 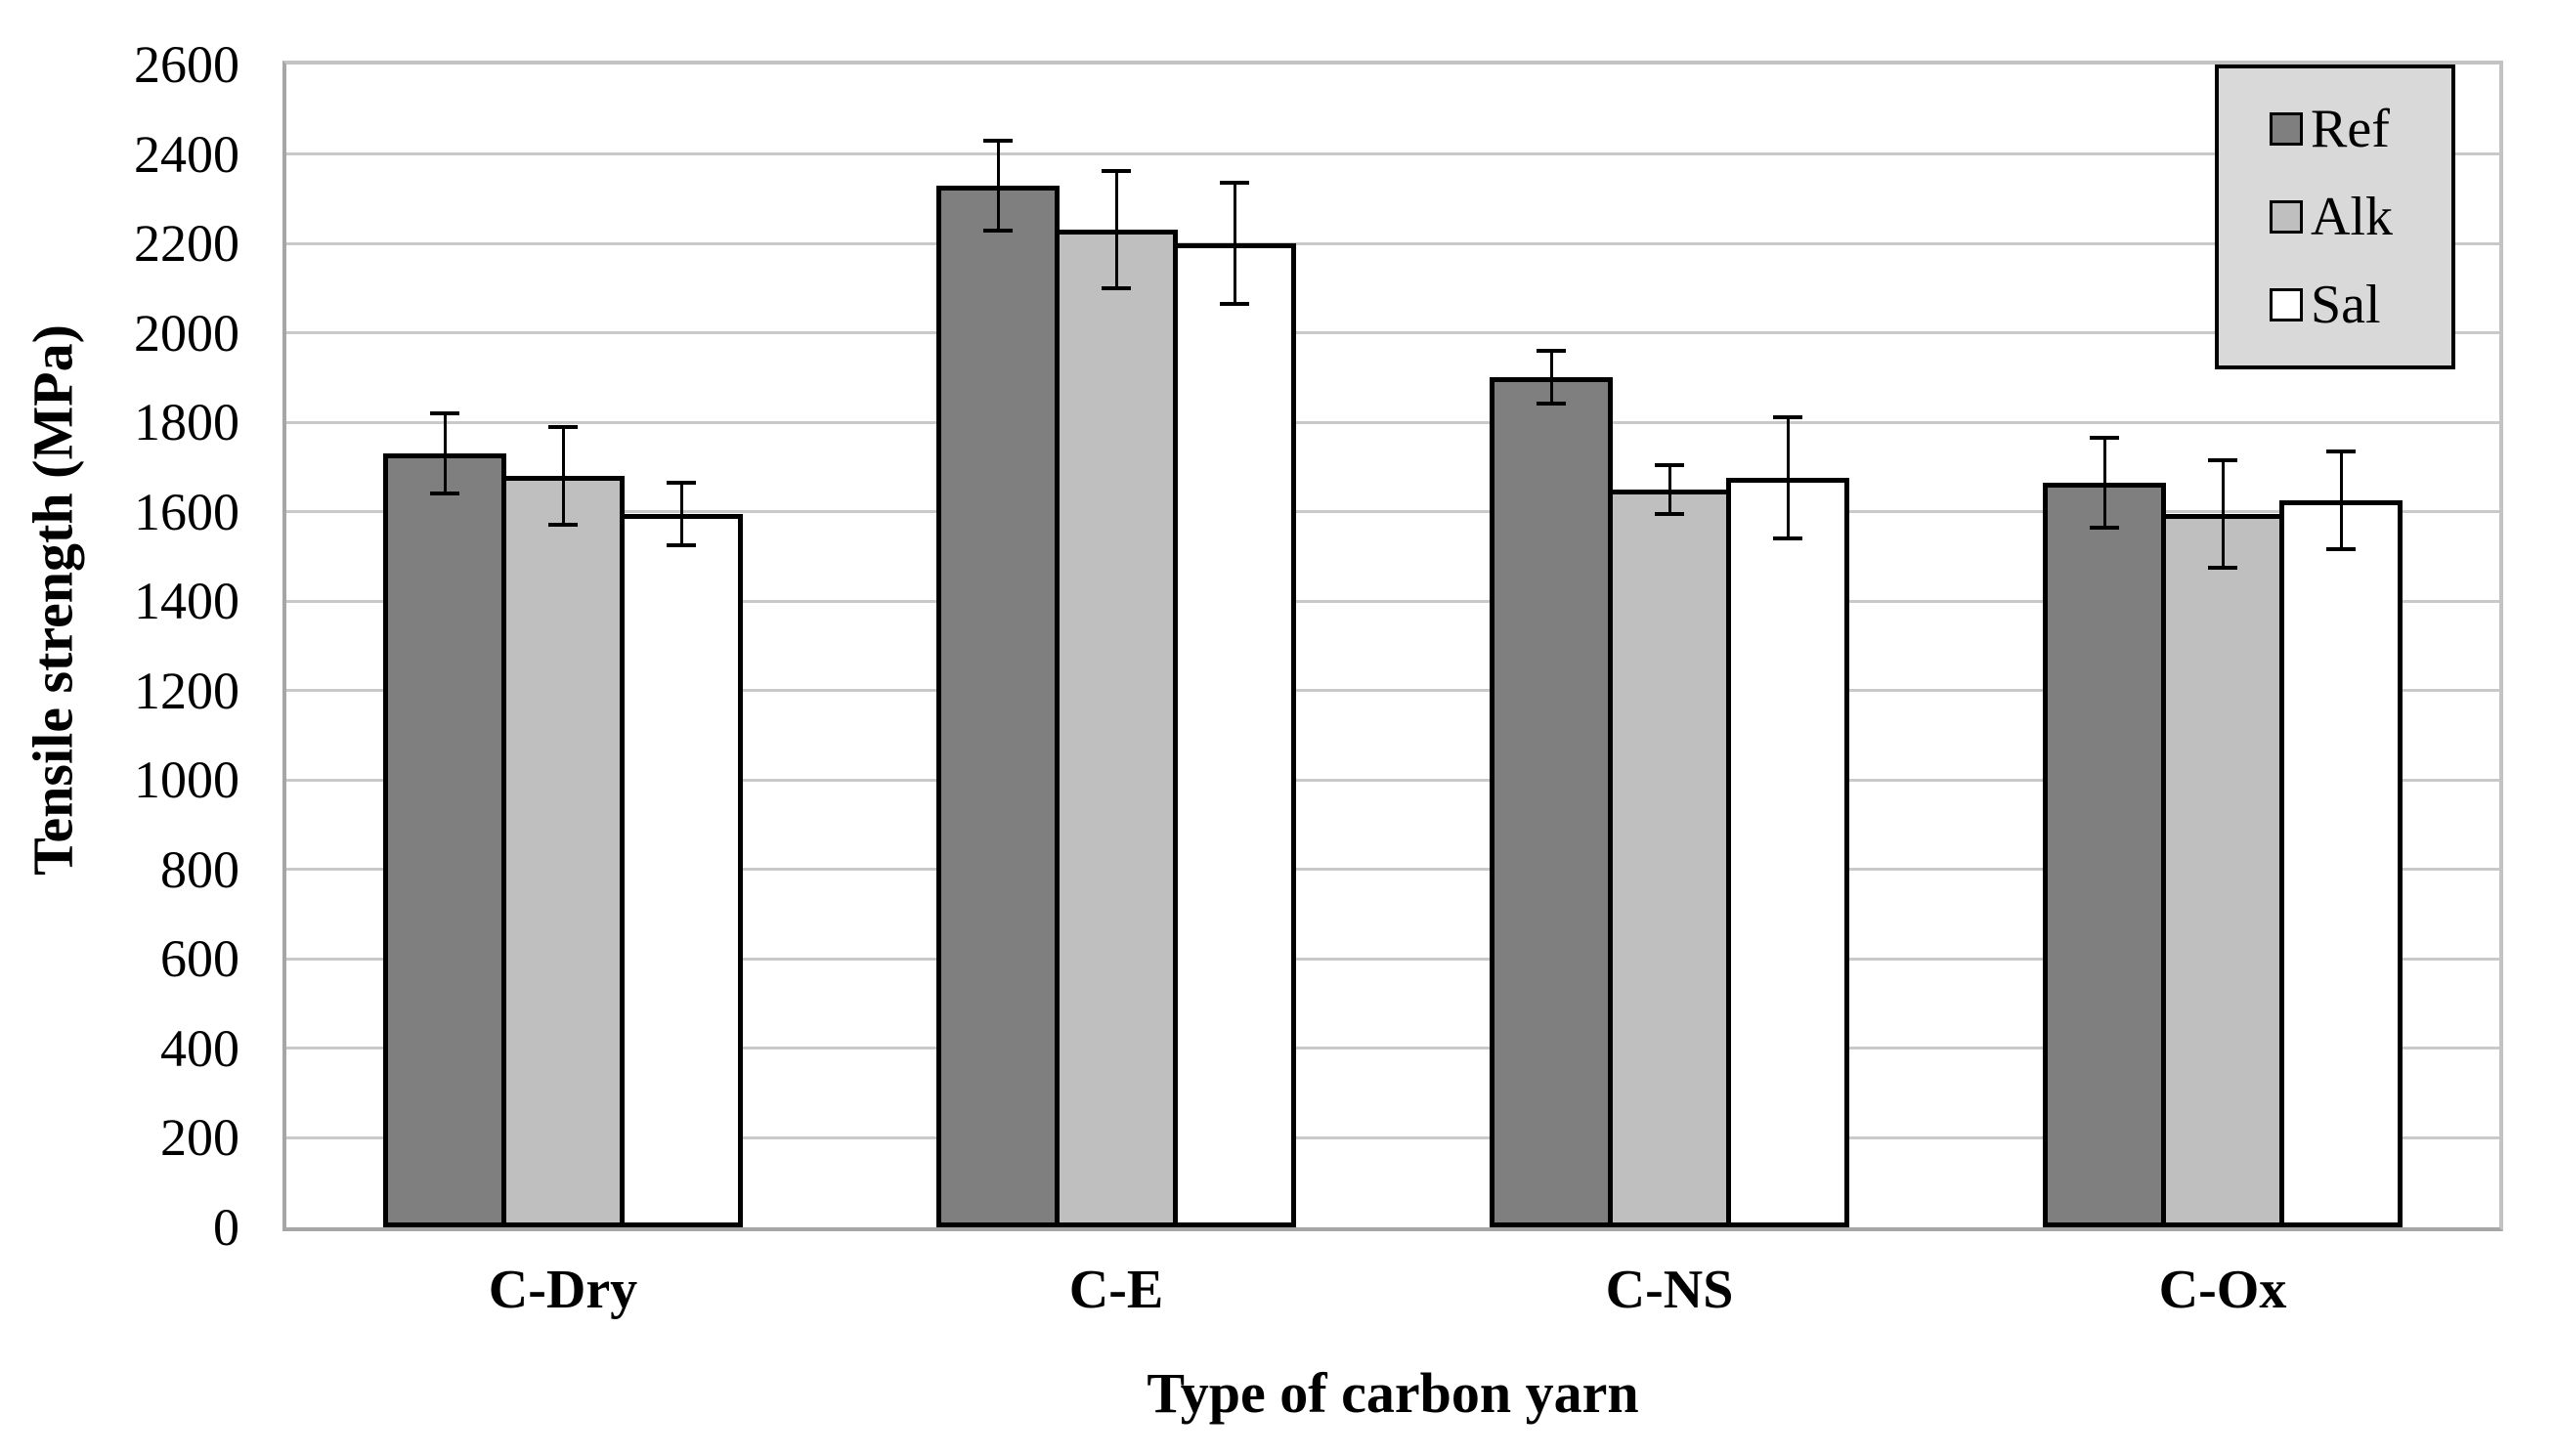 I want to click on y-tick-label-600: 600, so click(x=199, y=959).